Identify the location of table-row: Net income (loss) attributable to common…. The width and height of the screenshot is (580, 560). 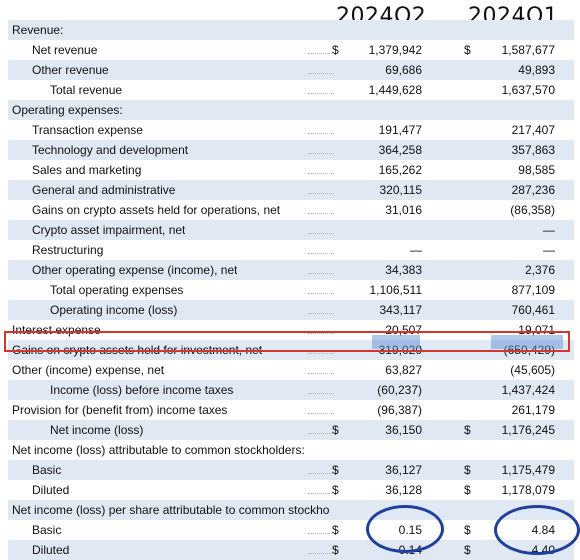
(291, 450).